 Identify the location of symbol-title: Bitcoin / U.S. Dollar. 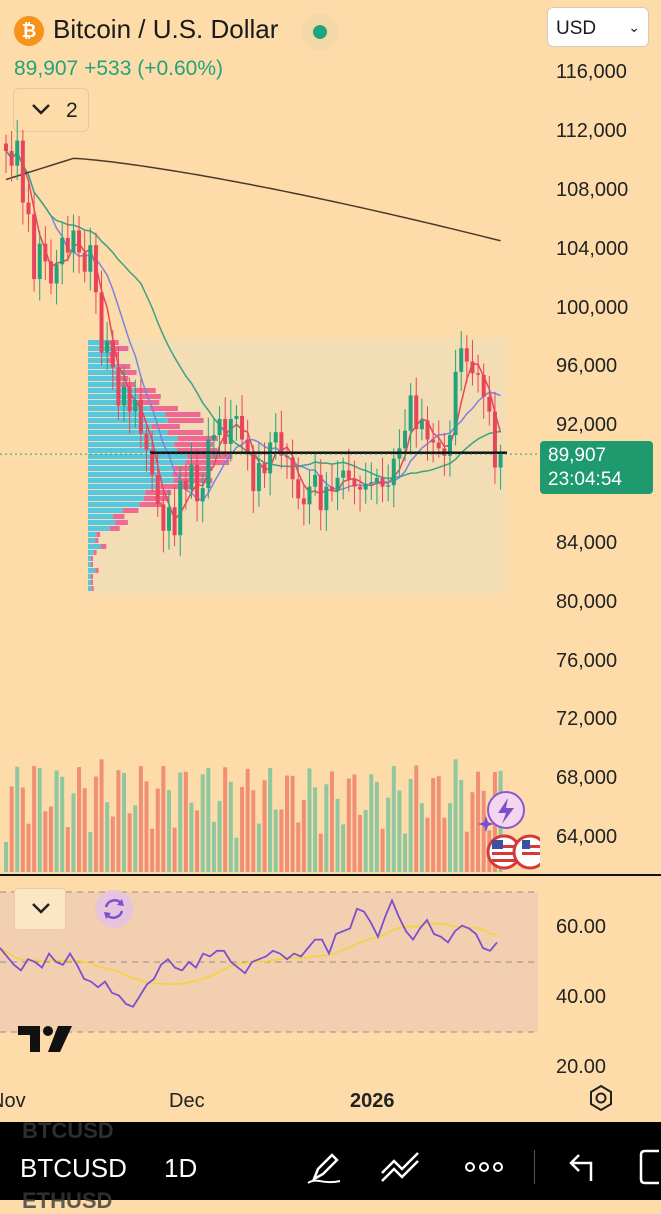
(166, 29).